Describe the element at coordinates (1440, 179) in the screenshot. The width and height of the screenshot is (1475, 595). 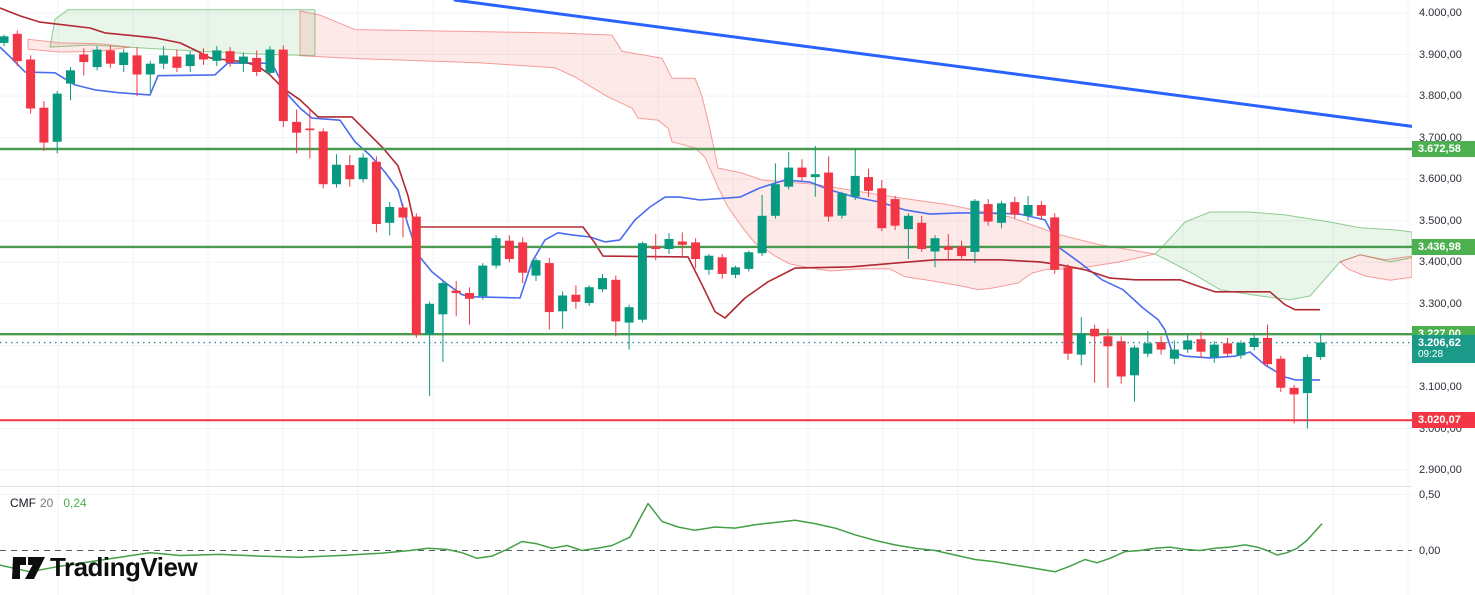
I see `price-tick-label: 3.600,00` at that location.